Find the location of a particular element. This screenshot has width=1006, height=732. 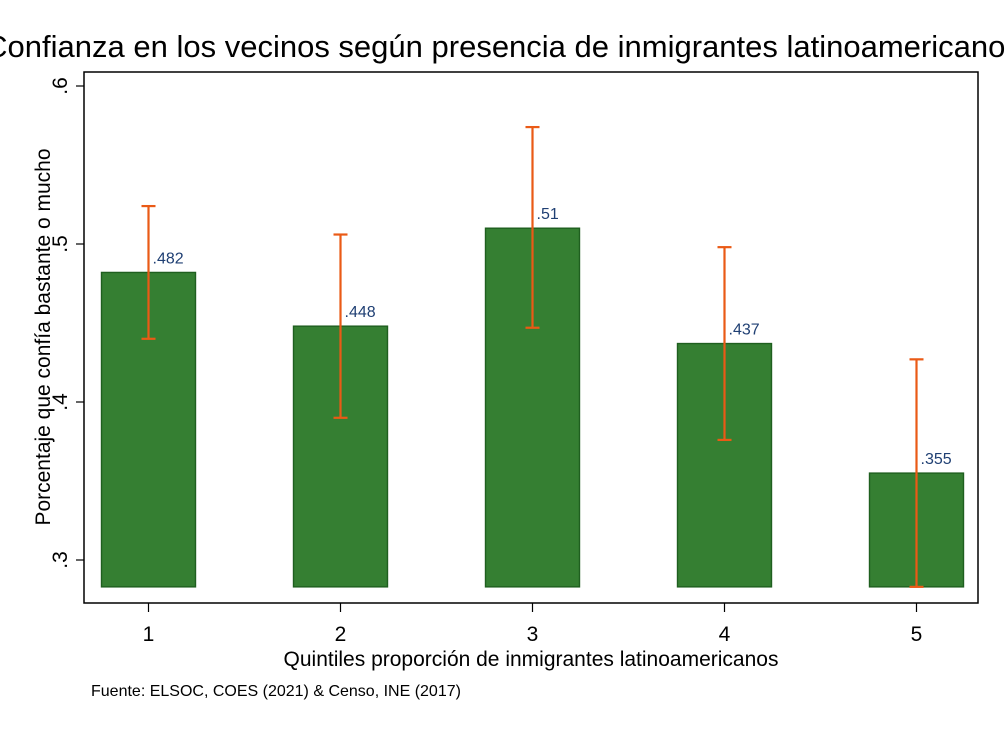

x-axis: 1 2 3 4 5 is located at coordinates (533, 624).